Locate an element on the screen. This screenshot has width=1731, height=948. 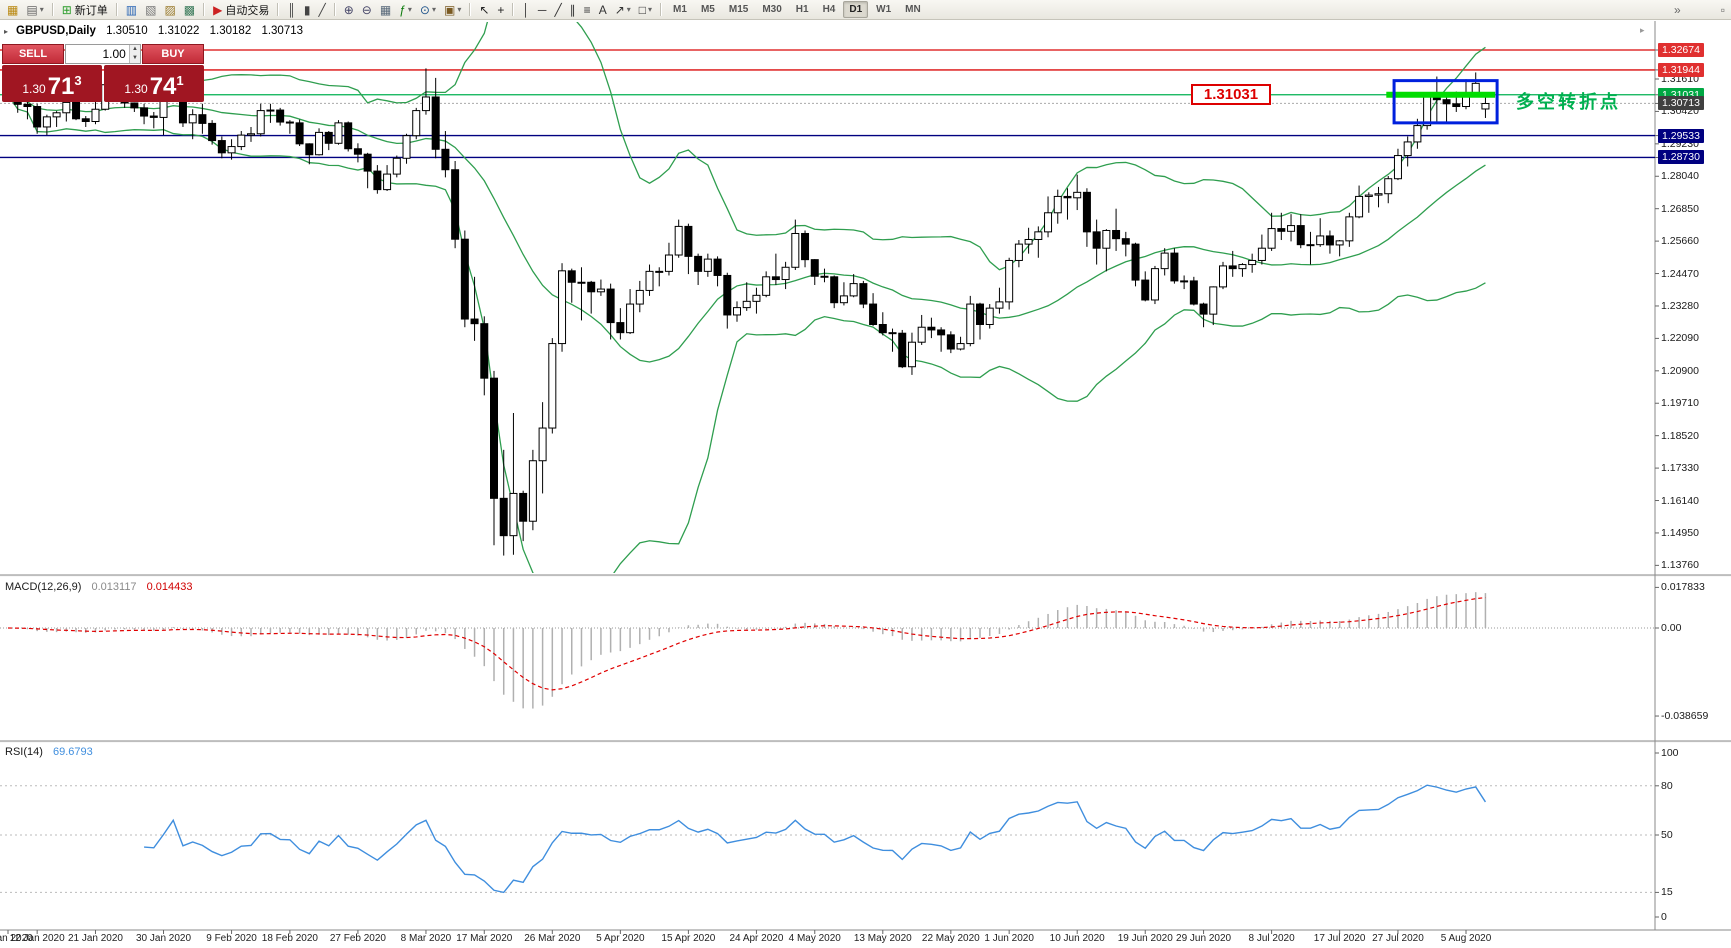
timeframe-button-mn: MN is located at coordinates (913, 9).